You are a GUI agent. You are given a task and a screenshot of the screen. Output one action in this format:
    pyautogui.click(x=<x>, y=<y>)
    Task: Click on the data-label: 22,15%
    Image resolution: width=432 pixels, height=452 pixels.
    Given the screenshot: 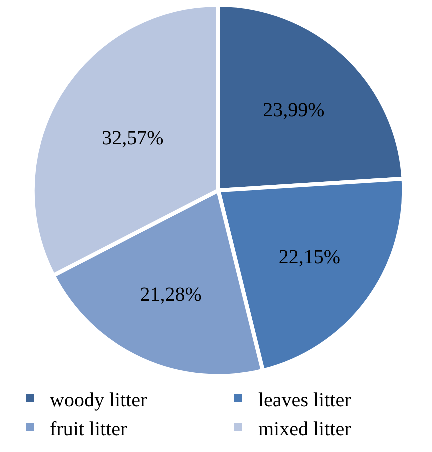 What is the action you would take?
    pyautogui.click(x=309, y=257)
    